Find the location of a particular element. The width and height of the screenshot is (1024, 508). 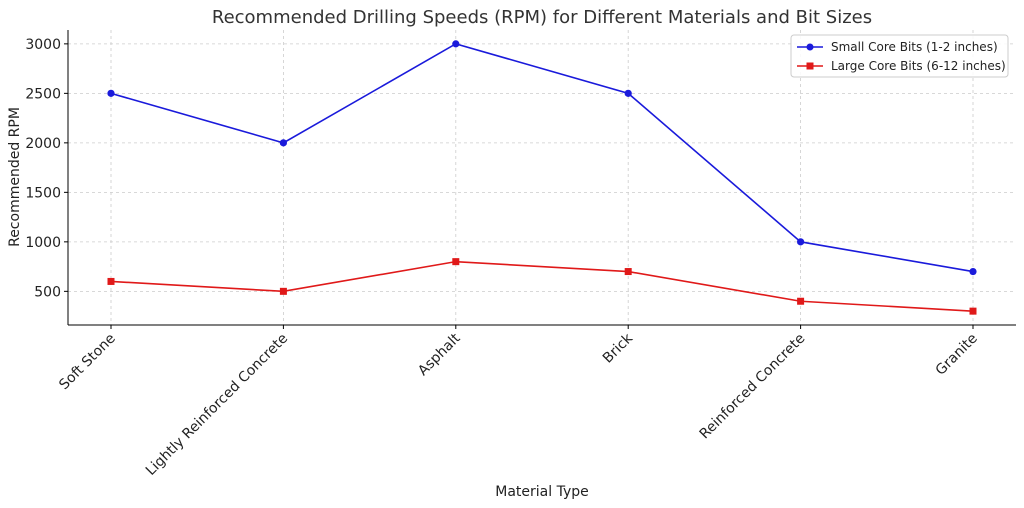

y-tick-label: 1500 is located at coordinates (43, 193).